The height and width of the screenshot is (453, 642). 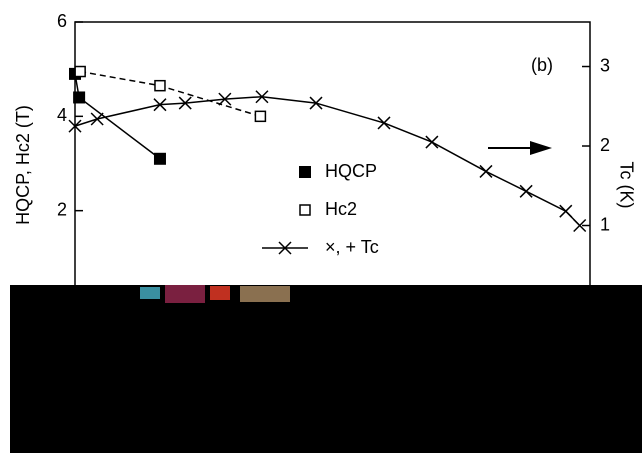 I want to click on y-tick-label: 2, so click(x=62, y=209).